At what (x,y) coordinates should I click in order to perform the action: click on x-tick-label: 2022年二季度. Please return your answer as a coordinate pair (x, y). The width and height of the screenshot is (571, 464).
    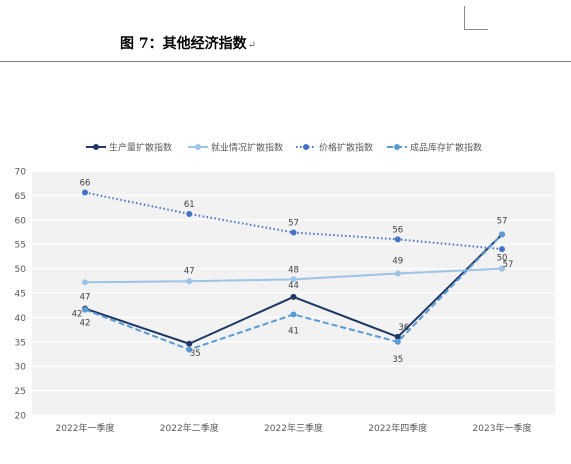
    Looking at the image, I should click on (189, 428).